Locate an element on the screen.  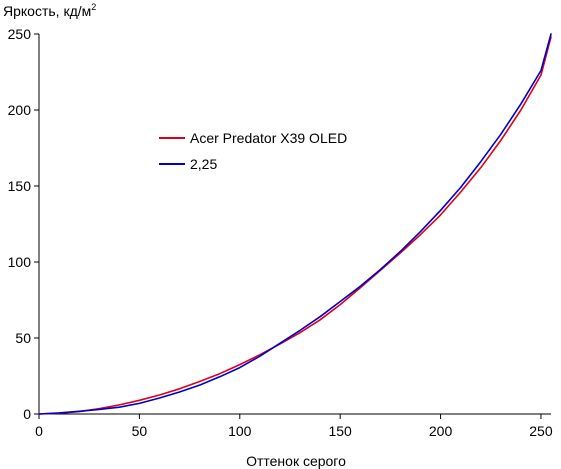
legend-label-1: Acer Predator X39 OLED is located at coordinates (268, 138).